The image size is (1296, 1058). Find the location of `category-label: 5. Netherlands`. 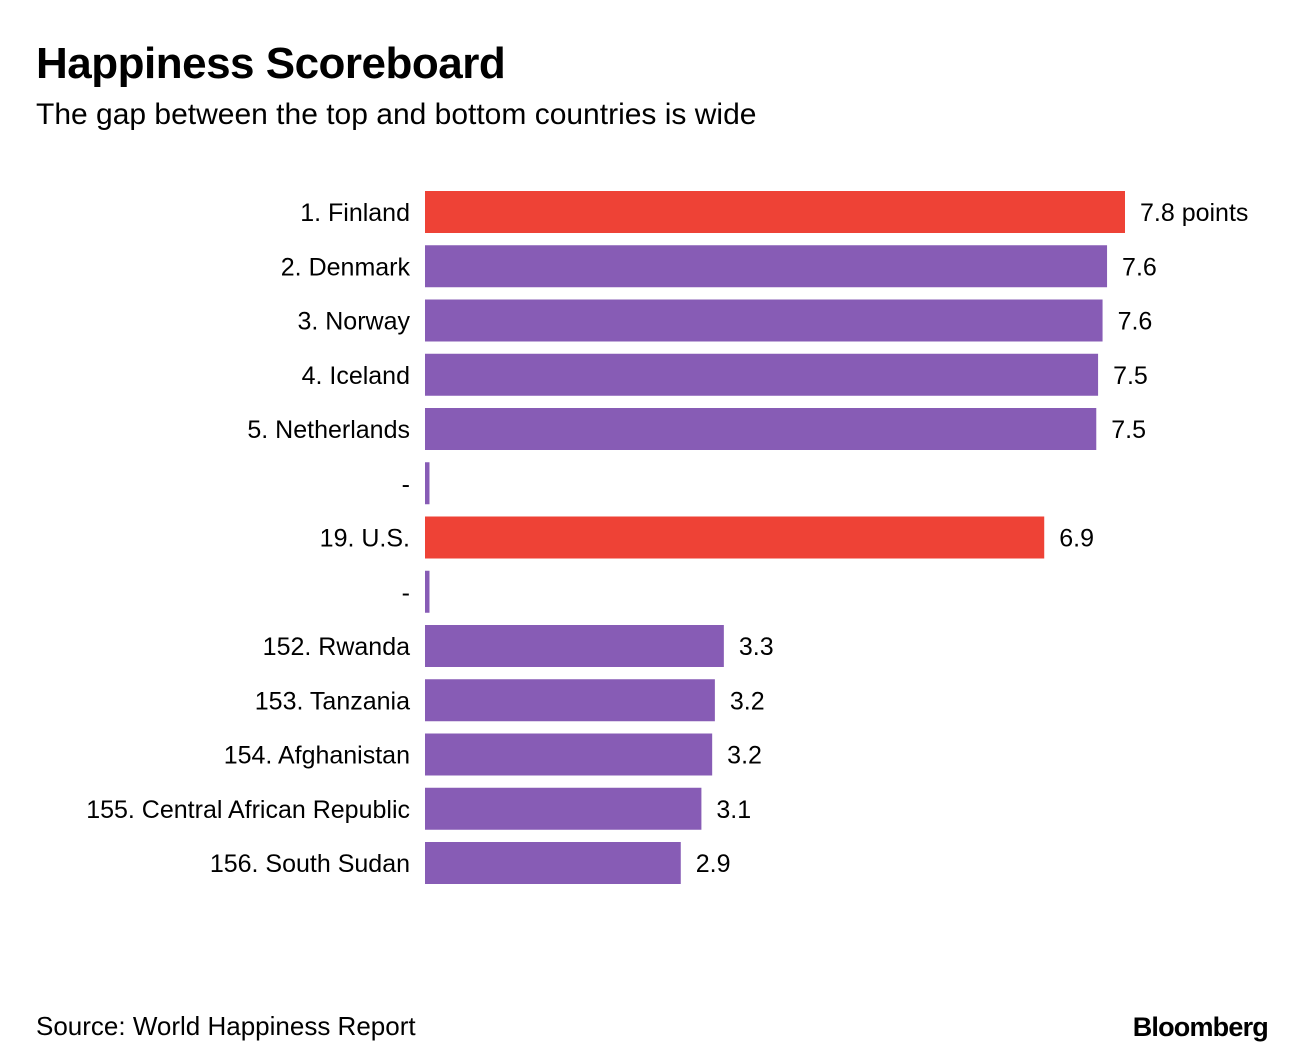

category-label: 5. Netherlands is located at coordinates (328, 430).